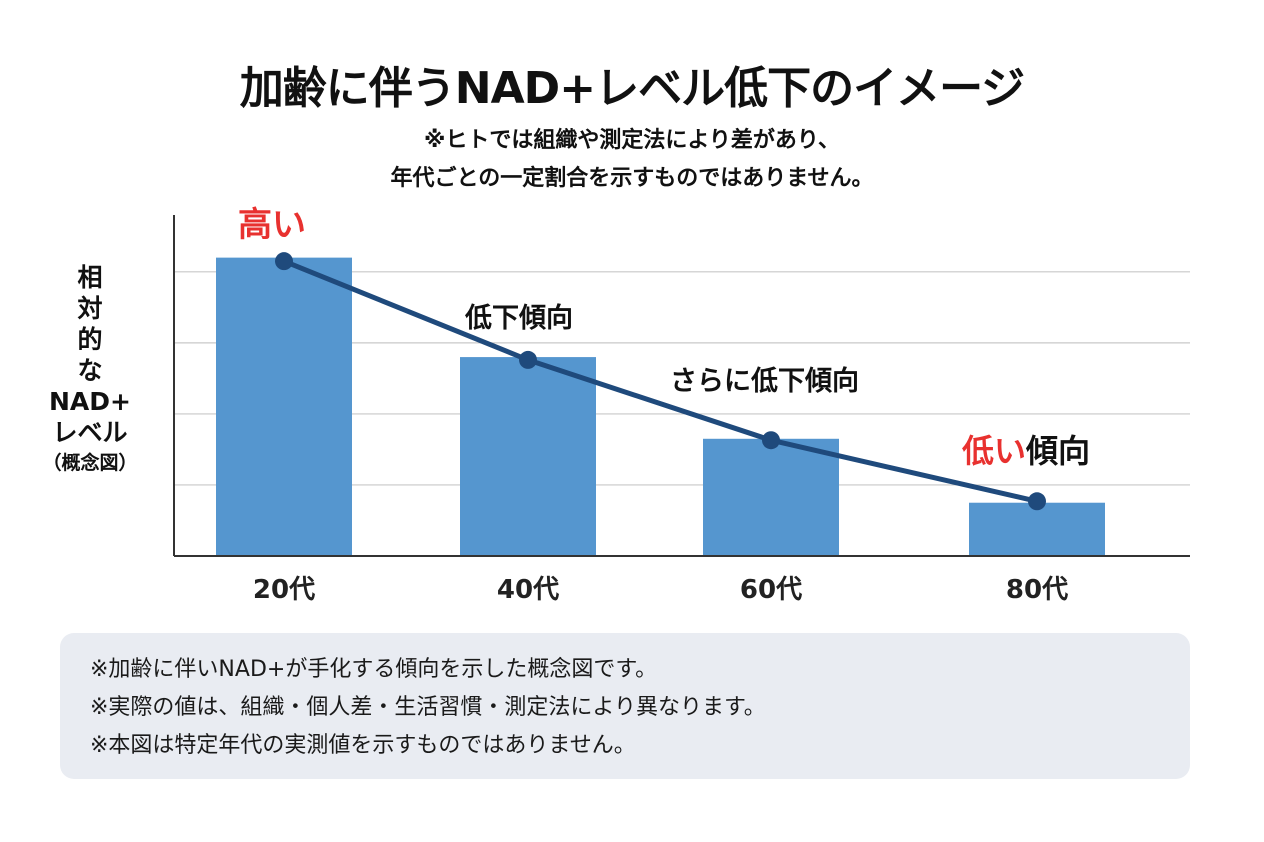 The height and width of the screenshot is (842, 1264). What do you see at coordinates (272, 225) in the screenshot?
I see `annotation-high: 高い` at bounding box center [272, 225].